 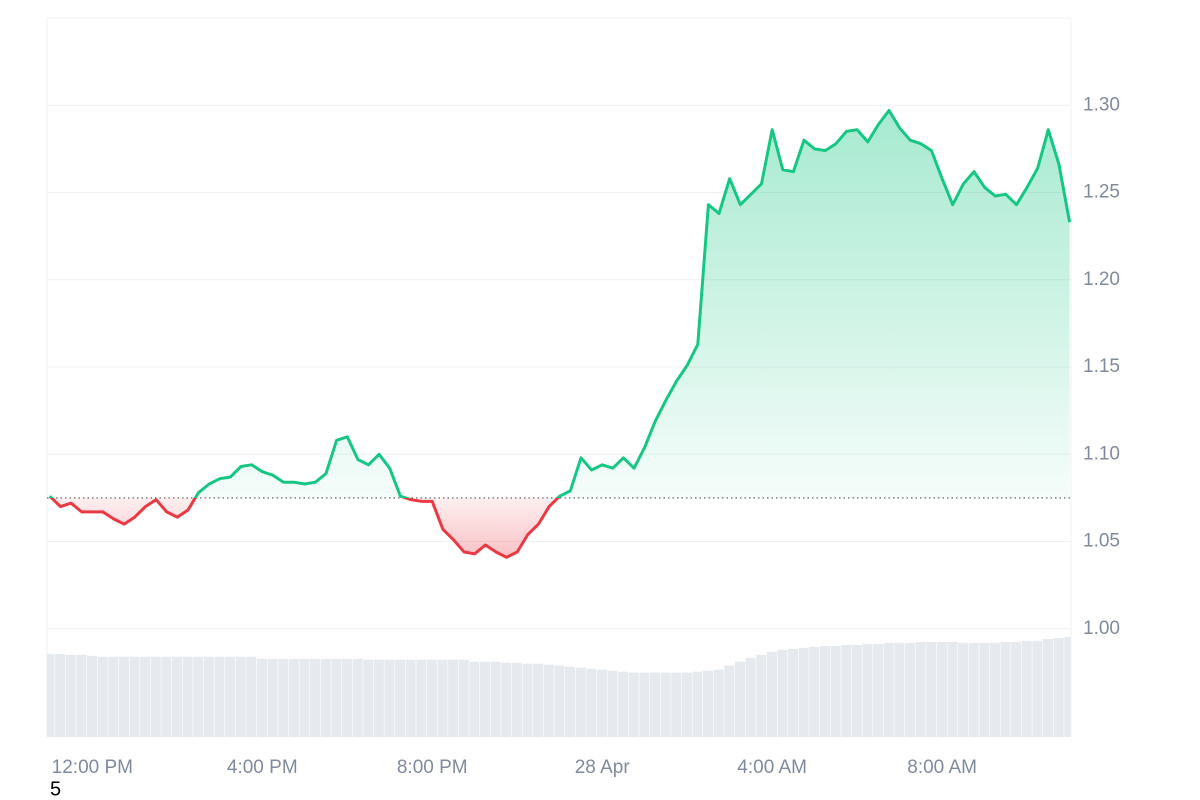 I want to click on annotation: 5, so click(x=55, y=789).